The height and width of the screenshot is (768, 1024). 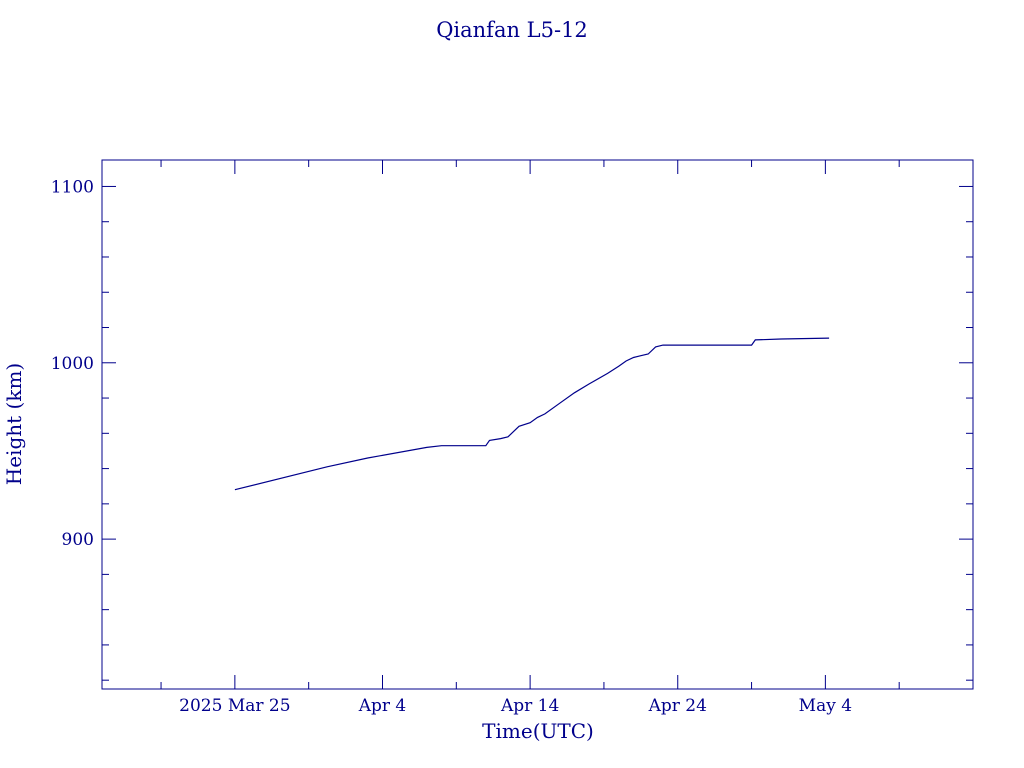 I want to click on x-tick-label: May 4, so click(x=825, y=706).